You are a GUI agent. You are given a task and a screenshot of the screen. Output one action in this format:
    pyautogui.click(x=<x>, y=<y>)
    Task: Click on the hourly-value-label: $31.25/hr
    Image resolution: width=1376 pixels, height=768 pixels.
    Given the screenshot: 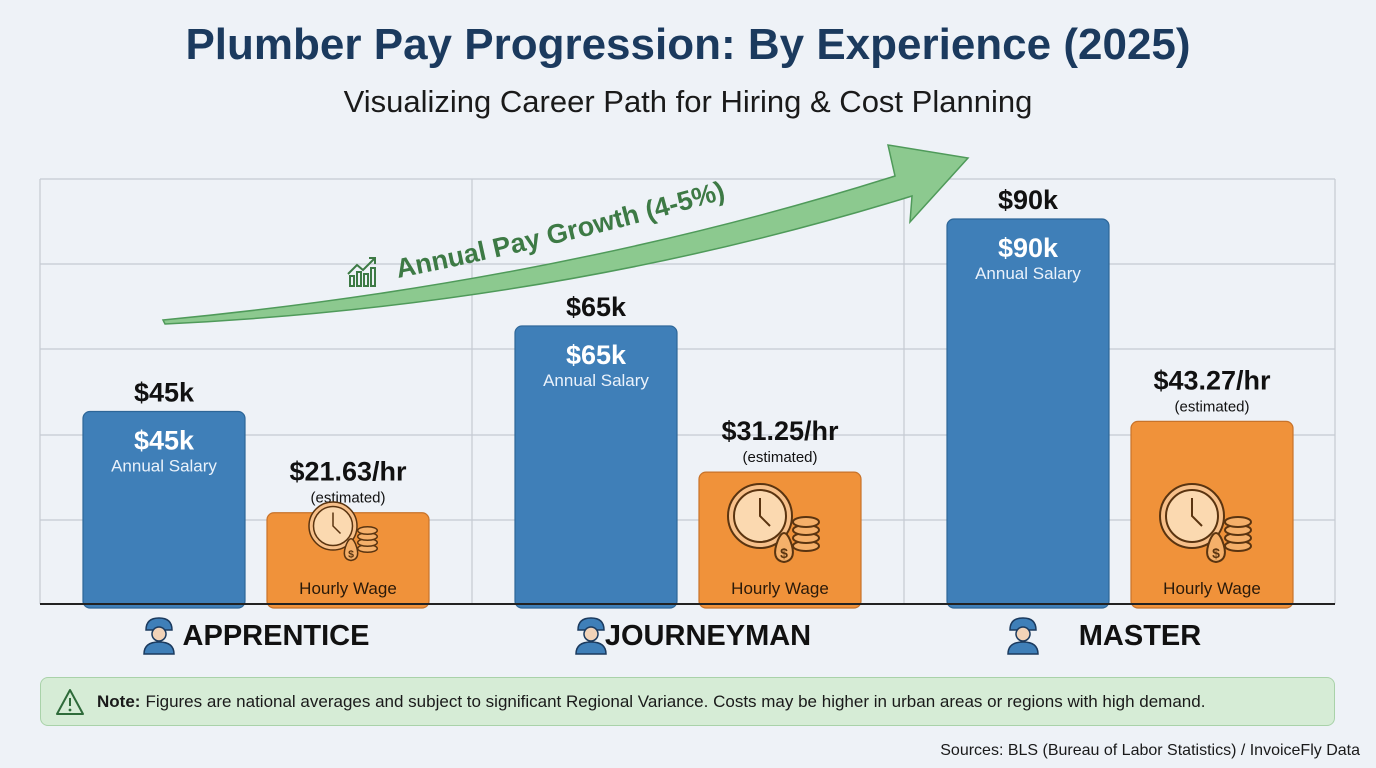 What is the action you would take?
    pyautogui.click(x=780, y=431)
    